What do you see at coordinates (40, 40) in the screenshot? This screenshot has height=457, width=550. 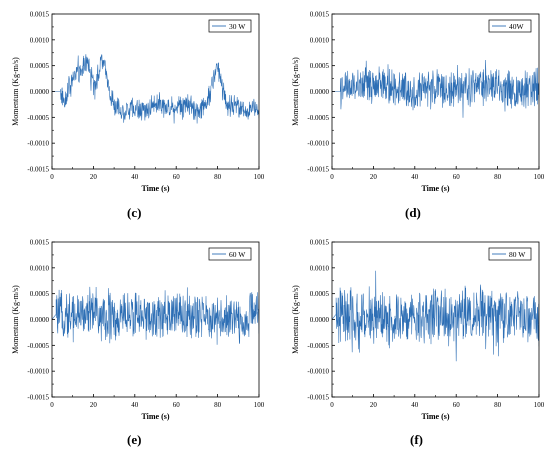 I see `y-tick-label-0-1: 0.0010` at bounding box center [40, 40].